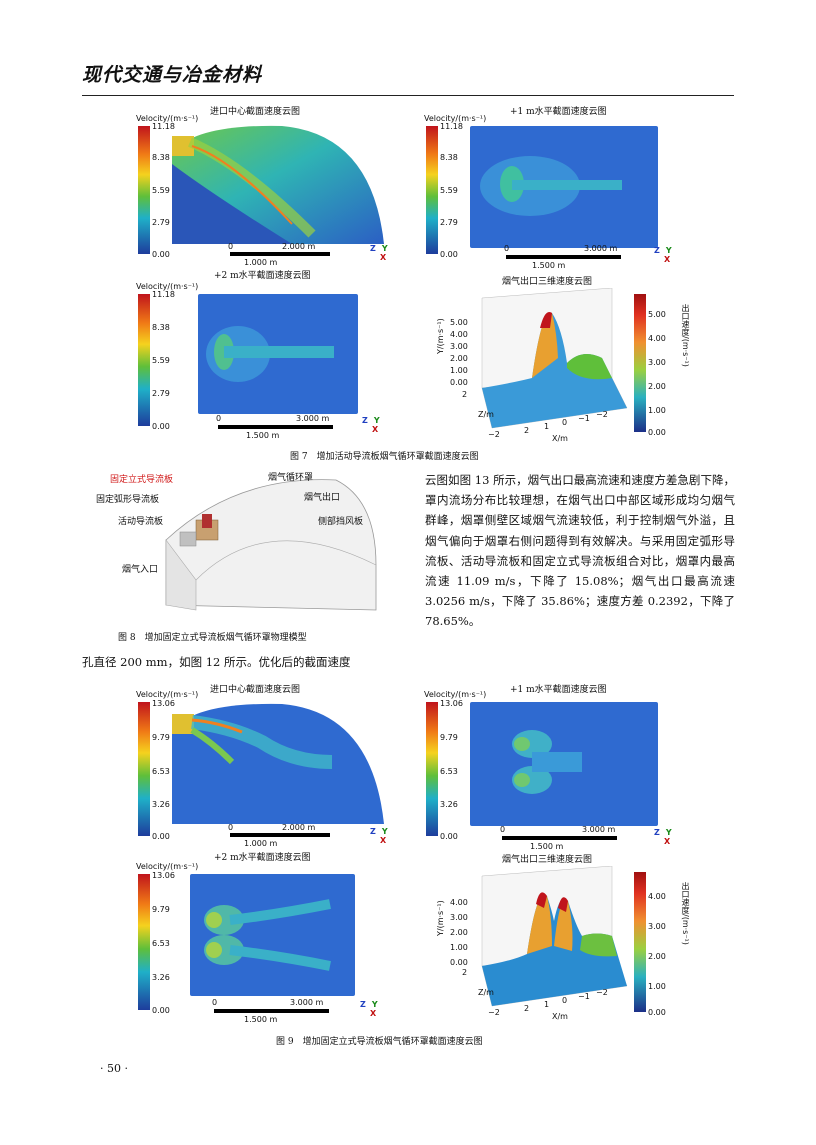 The width and height of the screenshot is (816, 1145). Describe the element at coordinates (657, 386) in the screenshot. I see `colorbar-tick: 2.00` at that location.